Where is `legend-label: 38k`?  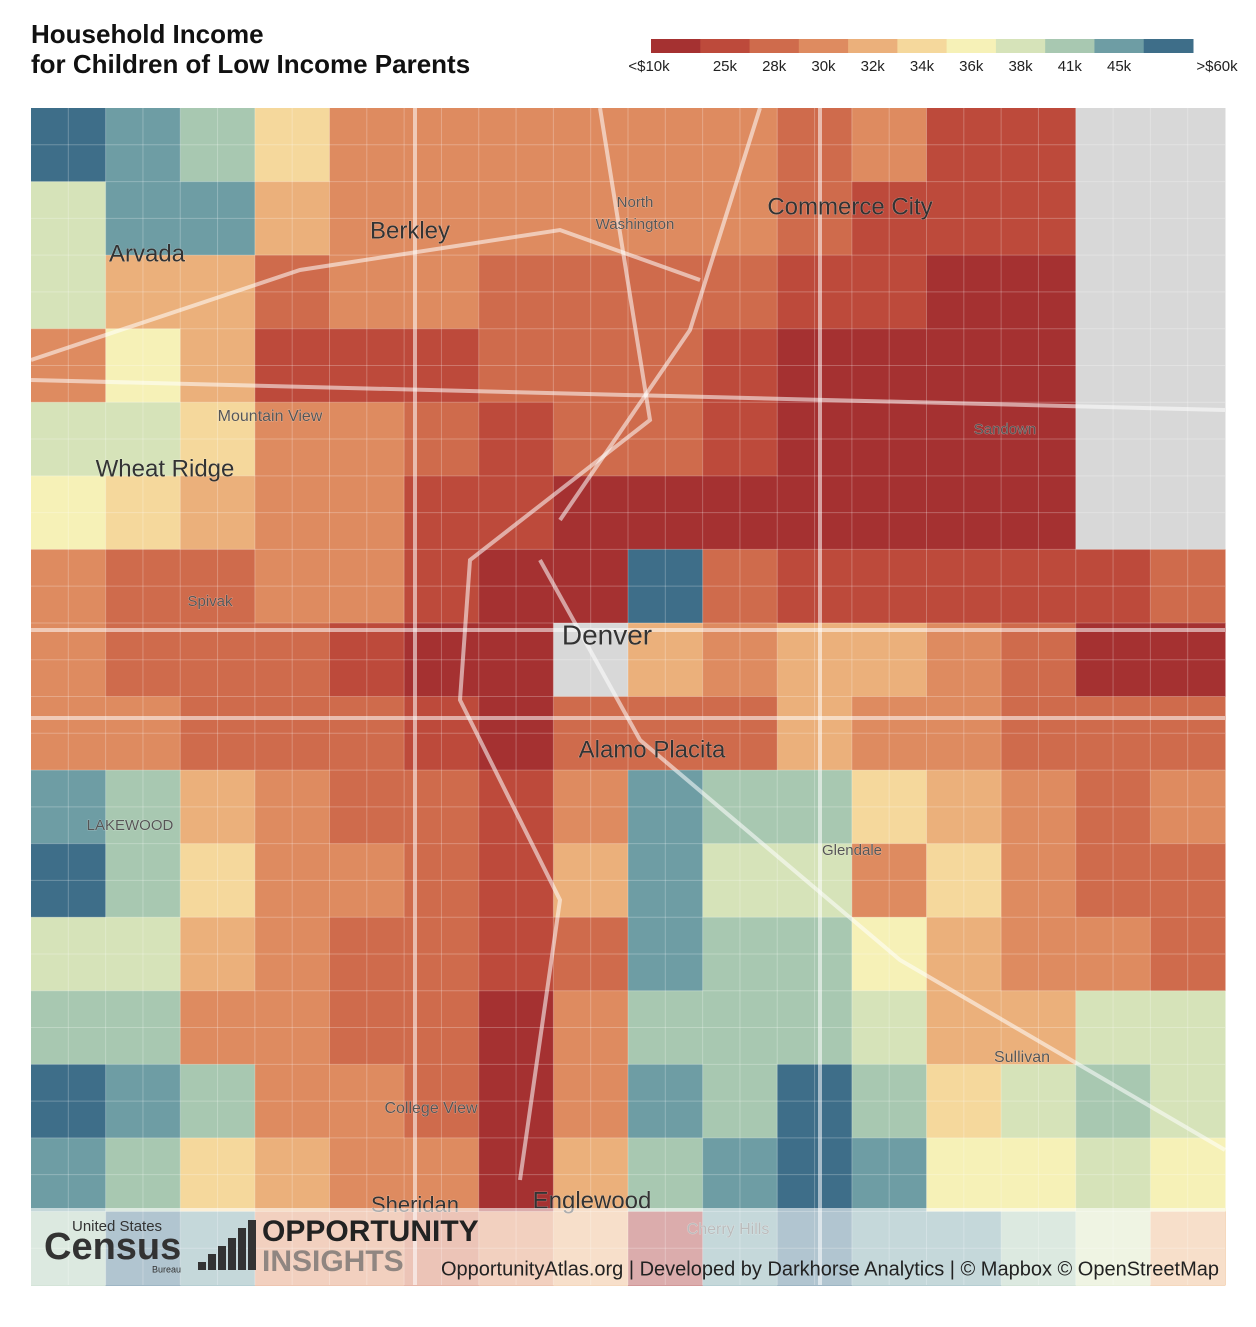 legend-label: 38k is located at coordinates (1020, 66).